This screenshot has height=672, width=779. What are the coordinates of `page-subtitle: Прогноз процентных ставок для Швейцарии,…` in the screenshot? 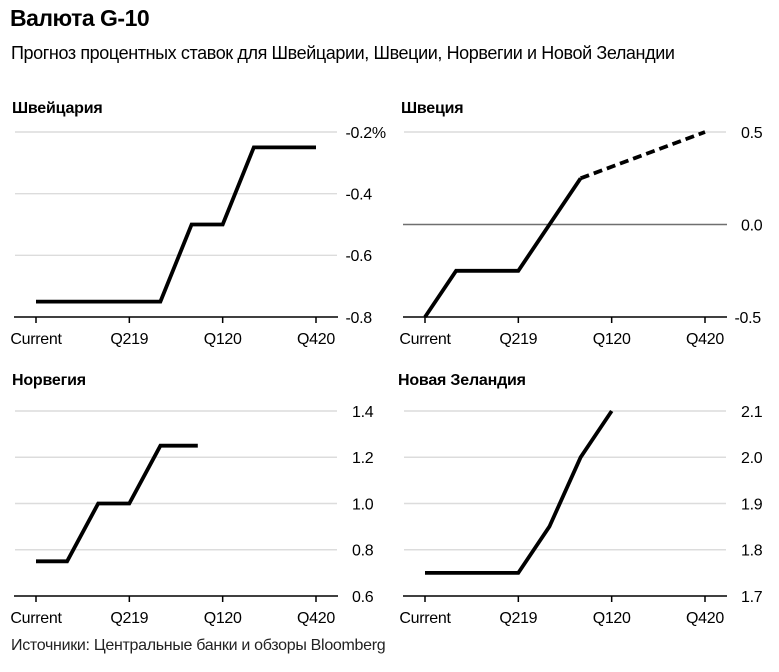 It's located at (343, 53).